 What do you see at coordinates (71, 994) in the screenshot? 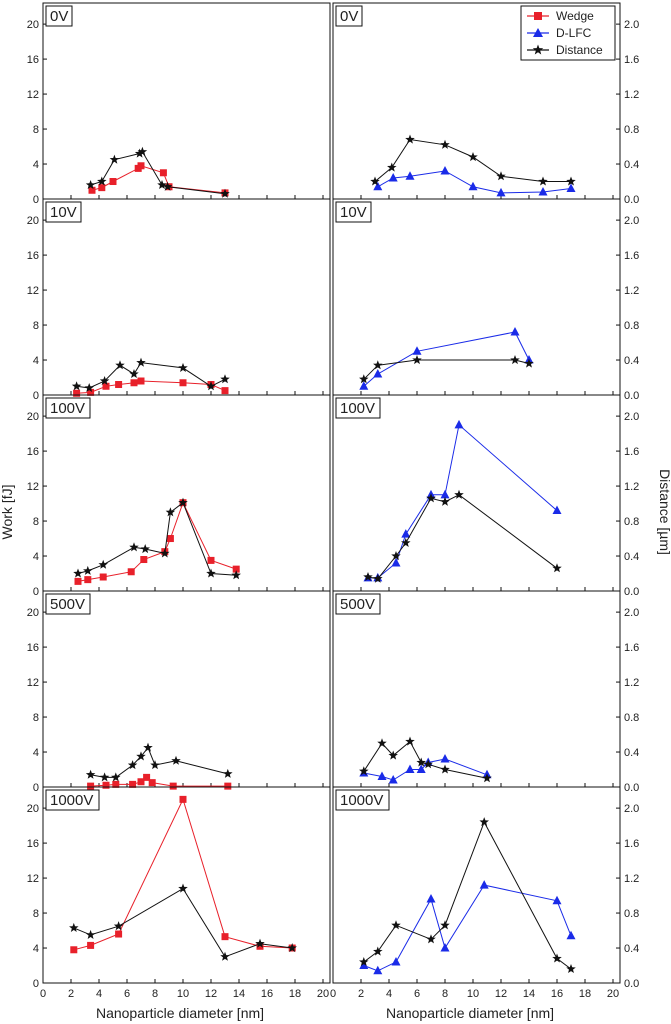
I see `x-tick-label: 2` at bounding box center [71, 994].